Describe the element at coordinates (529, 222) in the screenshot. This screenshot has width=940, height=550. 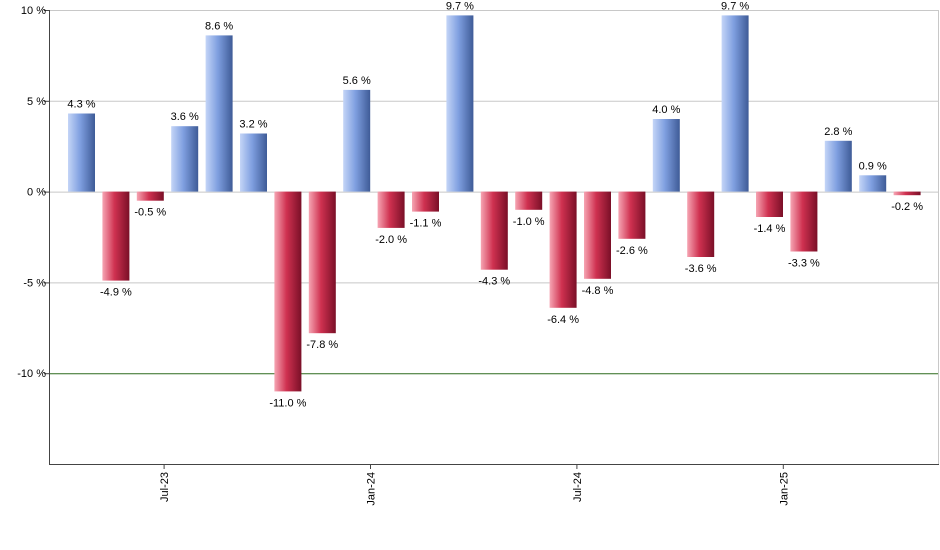
I see `bar-value-label: -1.0 %` at that location.